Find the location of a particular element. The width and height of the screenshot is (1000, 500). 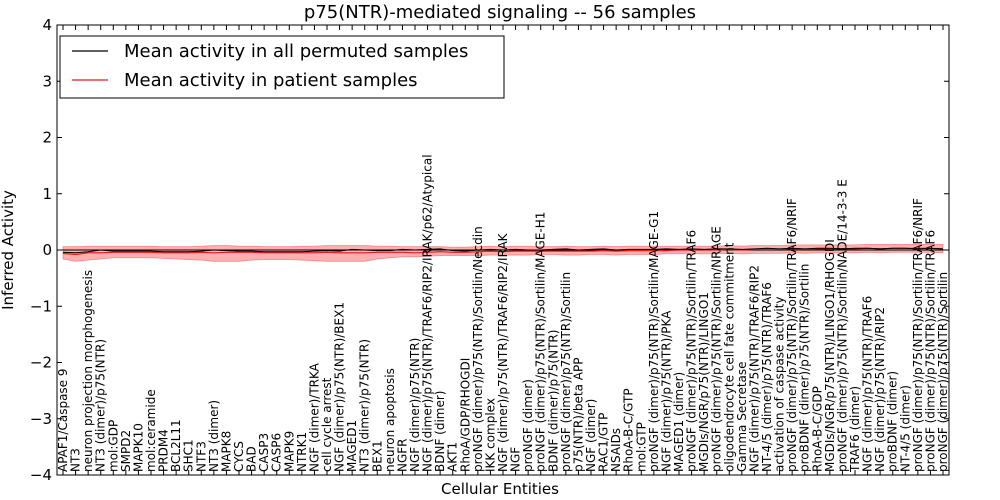

x-tick-label: AKT1 is located at coordinates (453, 457).